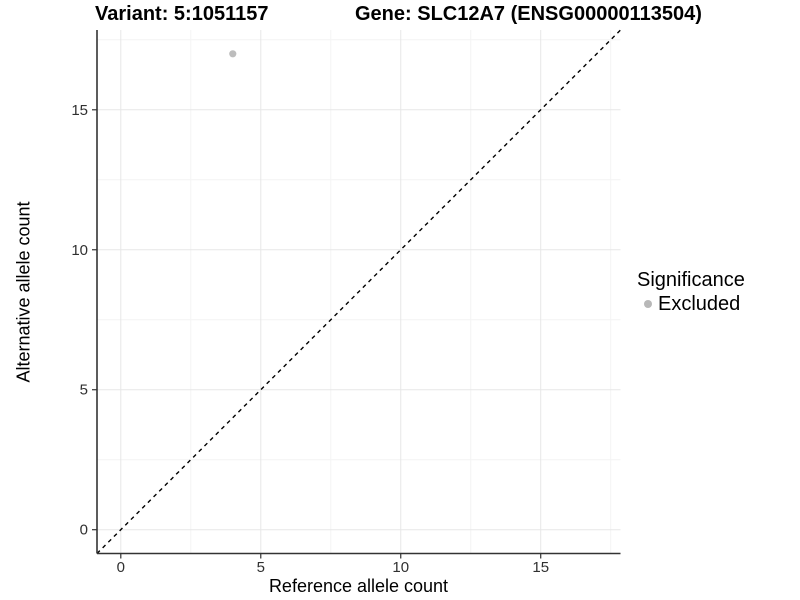 The height and width of the screenshot is (600, 800). What do you see at coordinates (528, 14) in the screenshot?
I see `plot-title-gene: Gene: SLC12A7 (ENSG00000113504)` at bounding box center [528, 14].